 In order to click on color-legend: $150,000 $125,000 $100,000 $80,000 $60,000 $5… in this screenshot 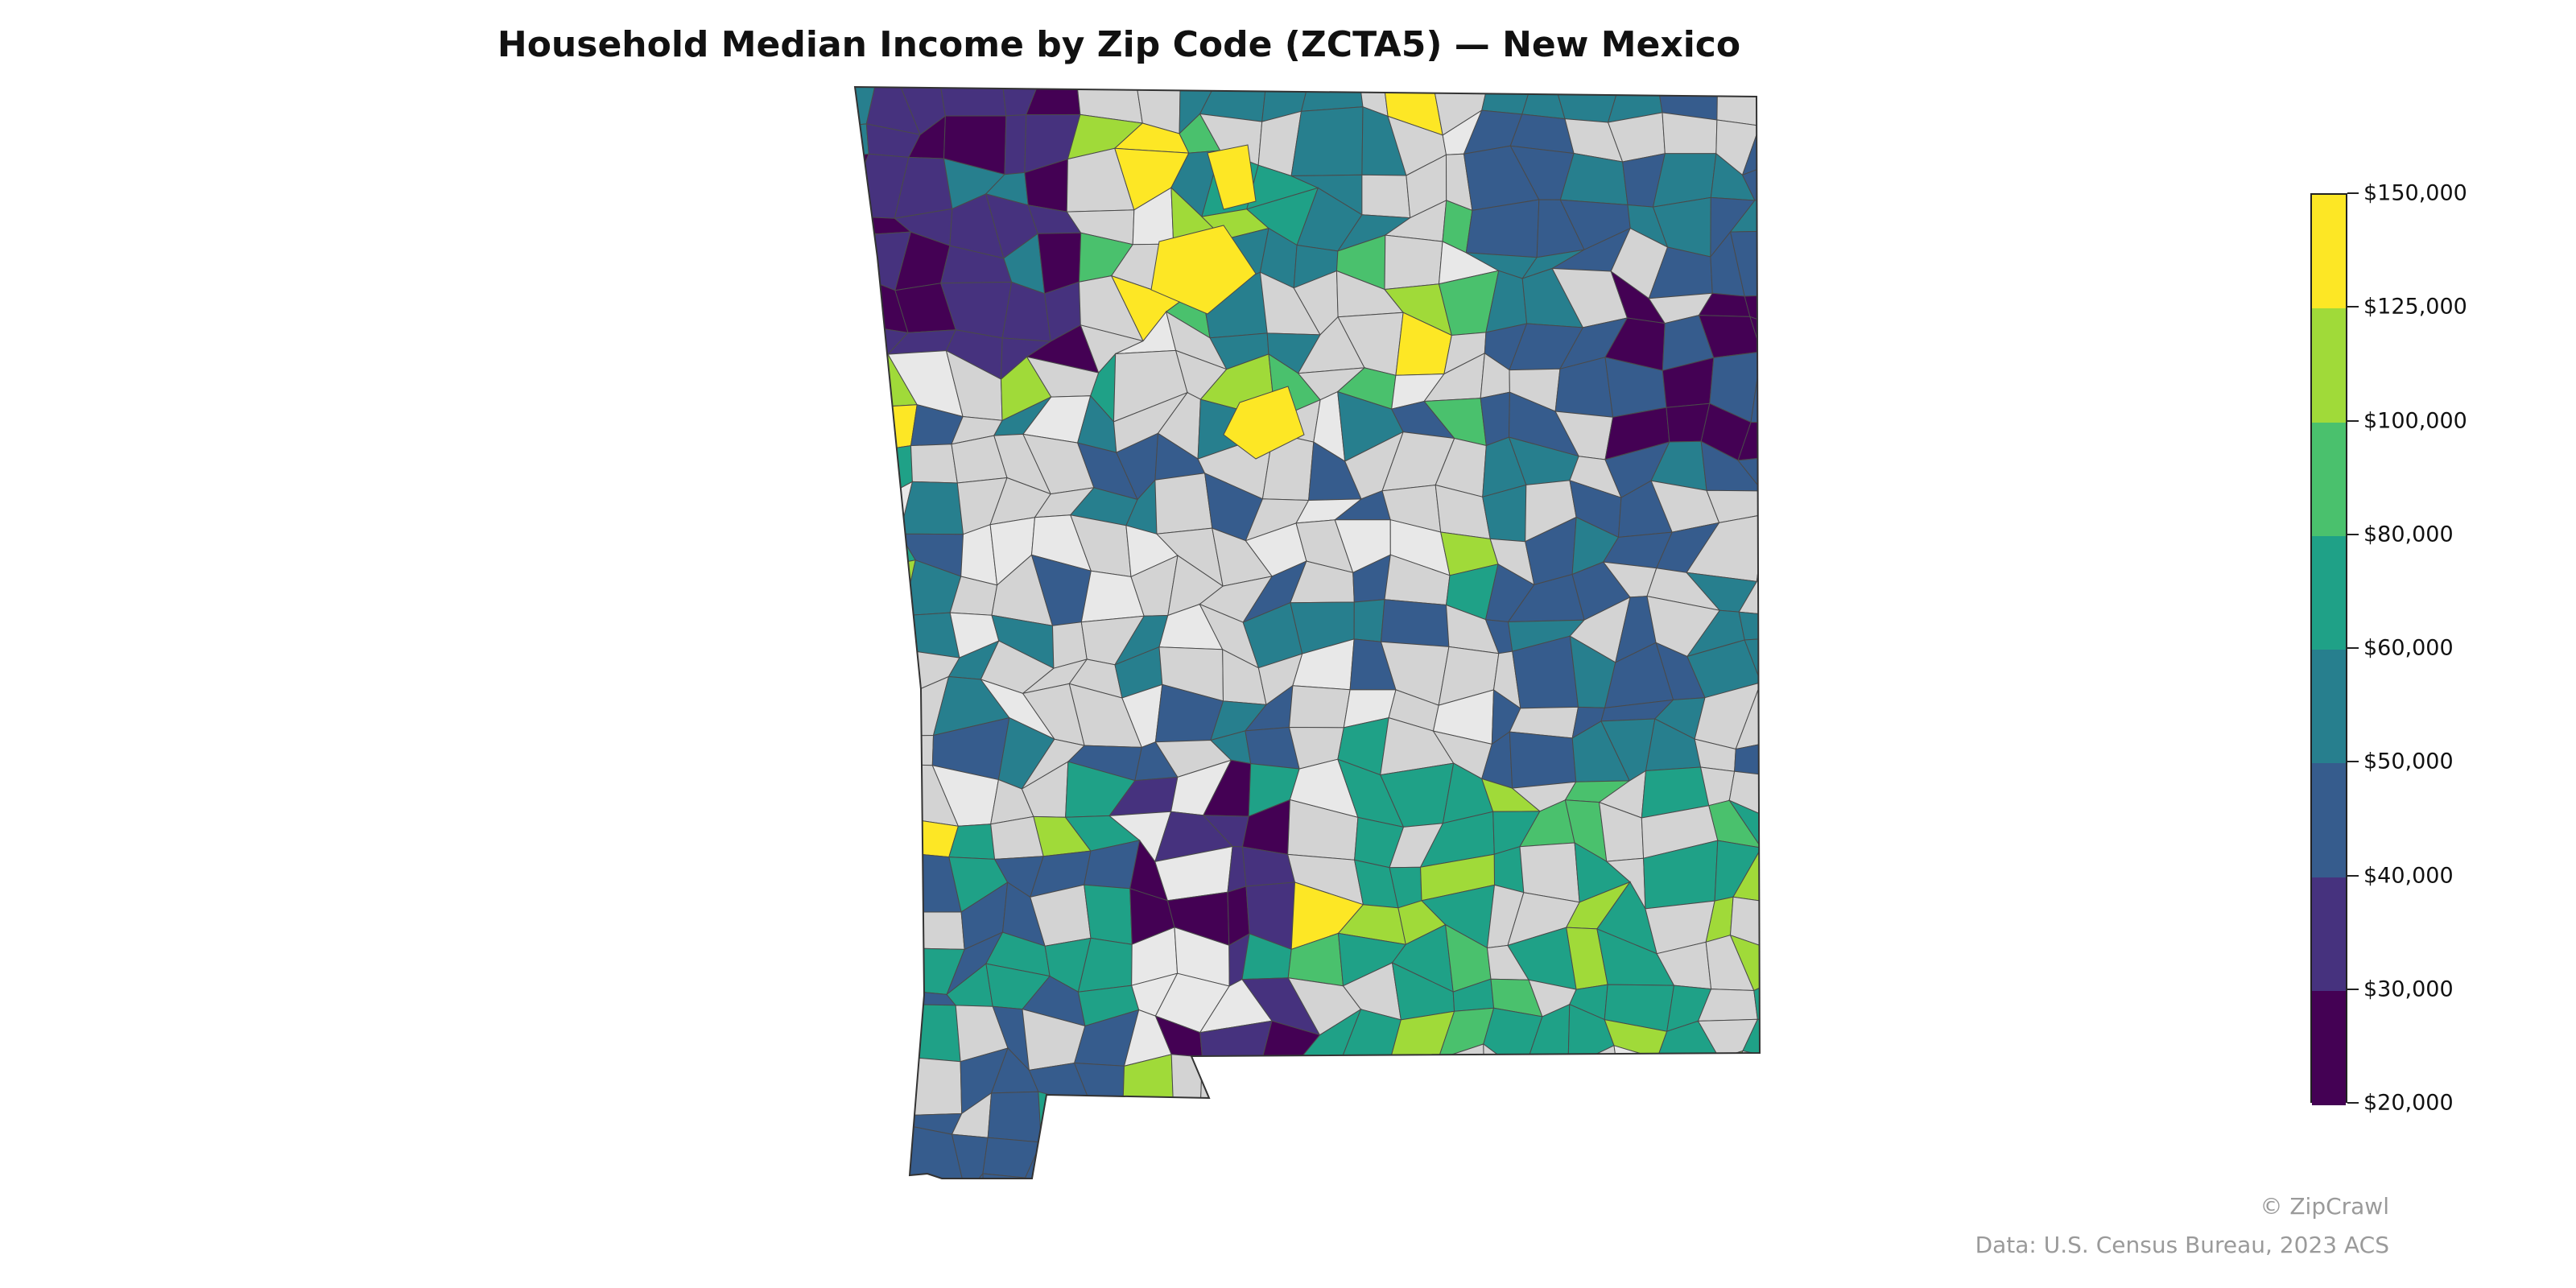, I will do `click(2431, 648)`.